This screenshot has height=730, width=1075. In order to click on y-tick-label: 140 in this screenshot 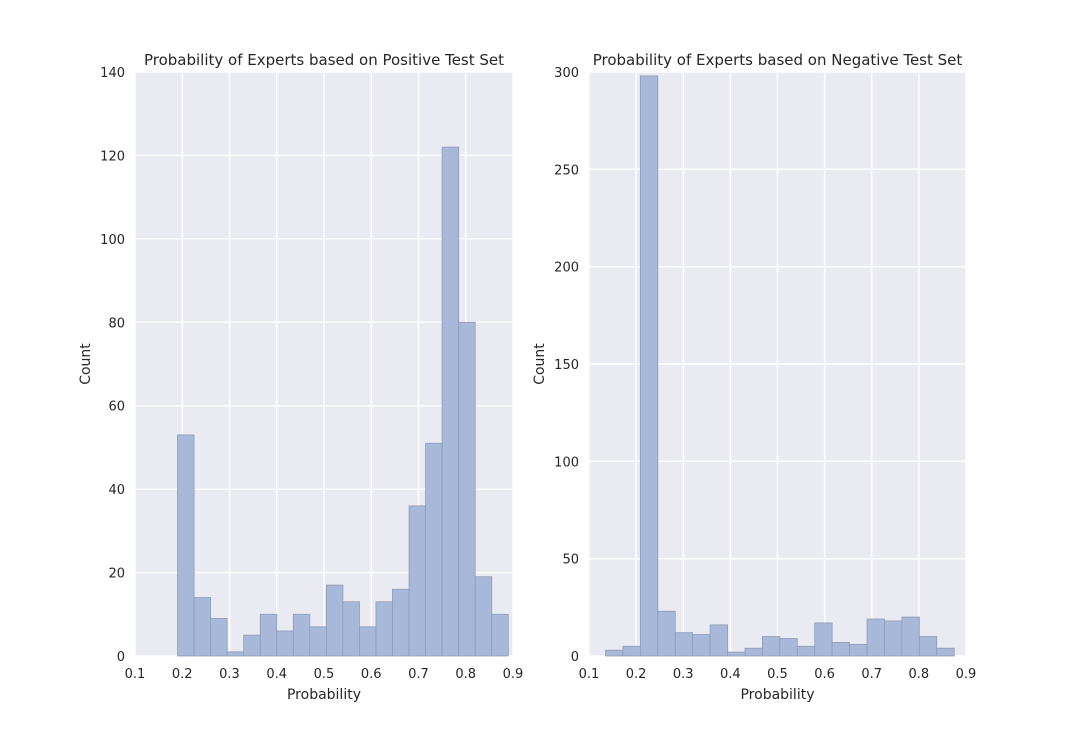, I will do `click(112, 73)`.